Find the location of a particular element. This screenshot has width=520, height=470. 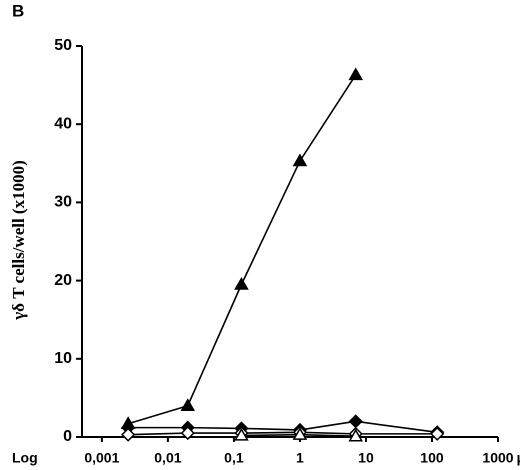

x-tick-label: 1000 is located at coordinates (497, 458).